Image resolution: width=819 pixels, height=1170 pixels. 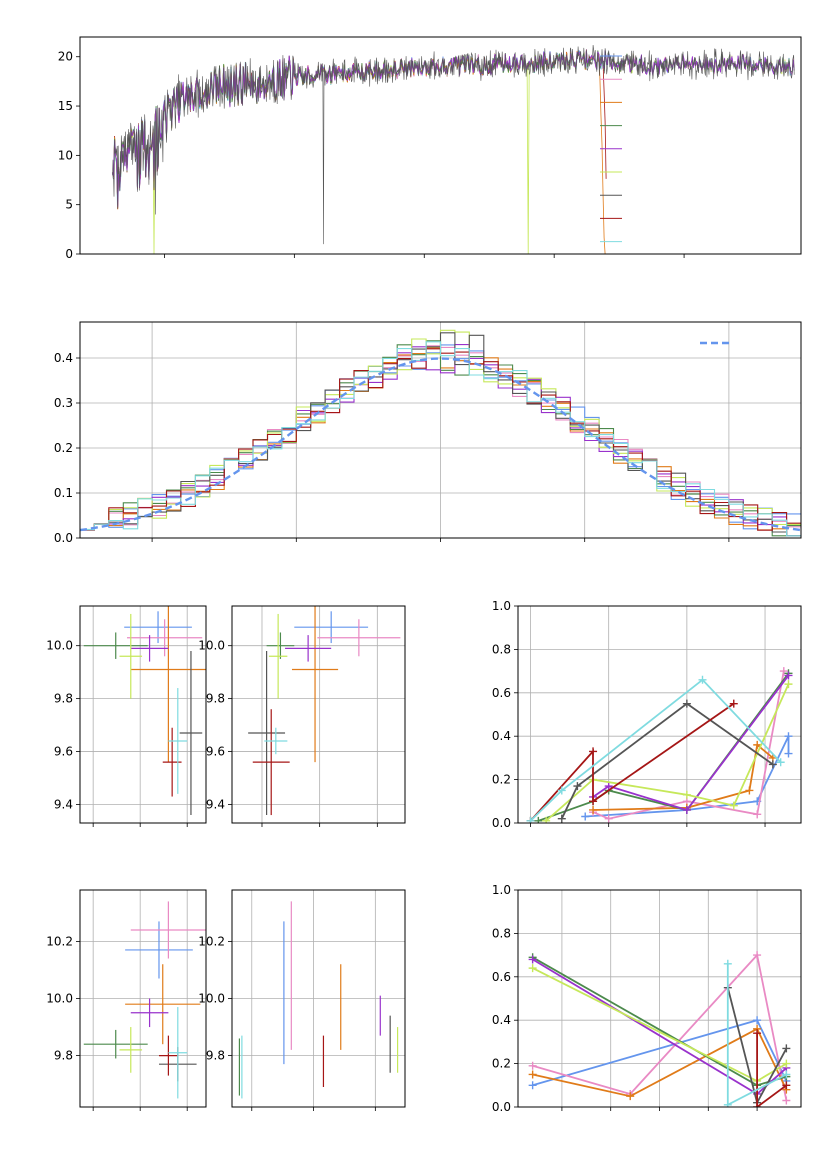 What do you see at coordinates (611, 149) in the screenshot?
I see `legend` at bounding box center [611, 149].